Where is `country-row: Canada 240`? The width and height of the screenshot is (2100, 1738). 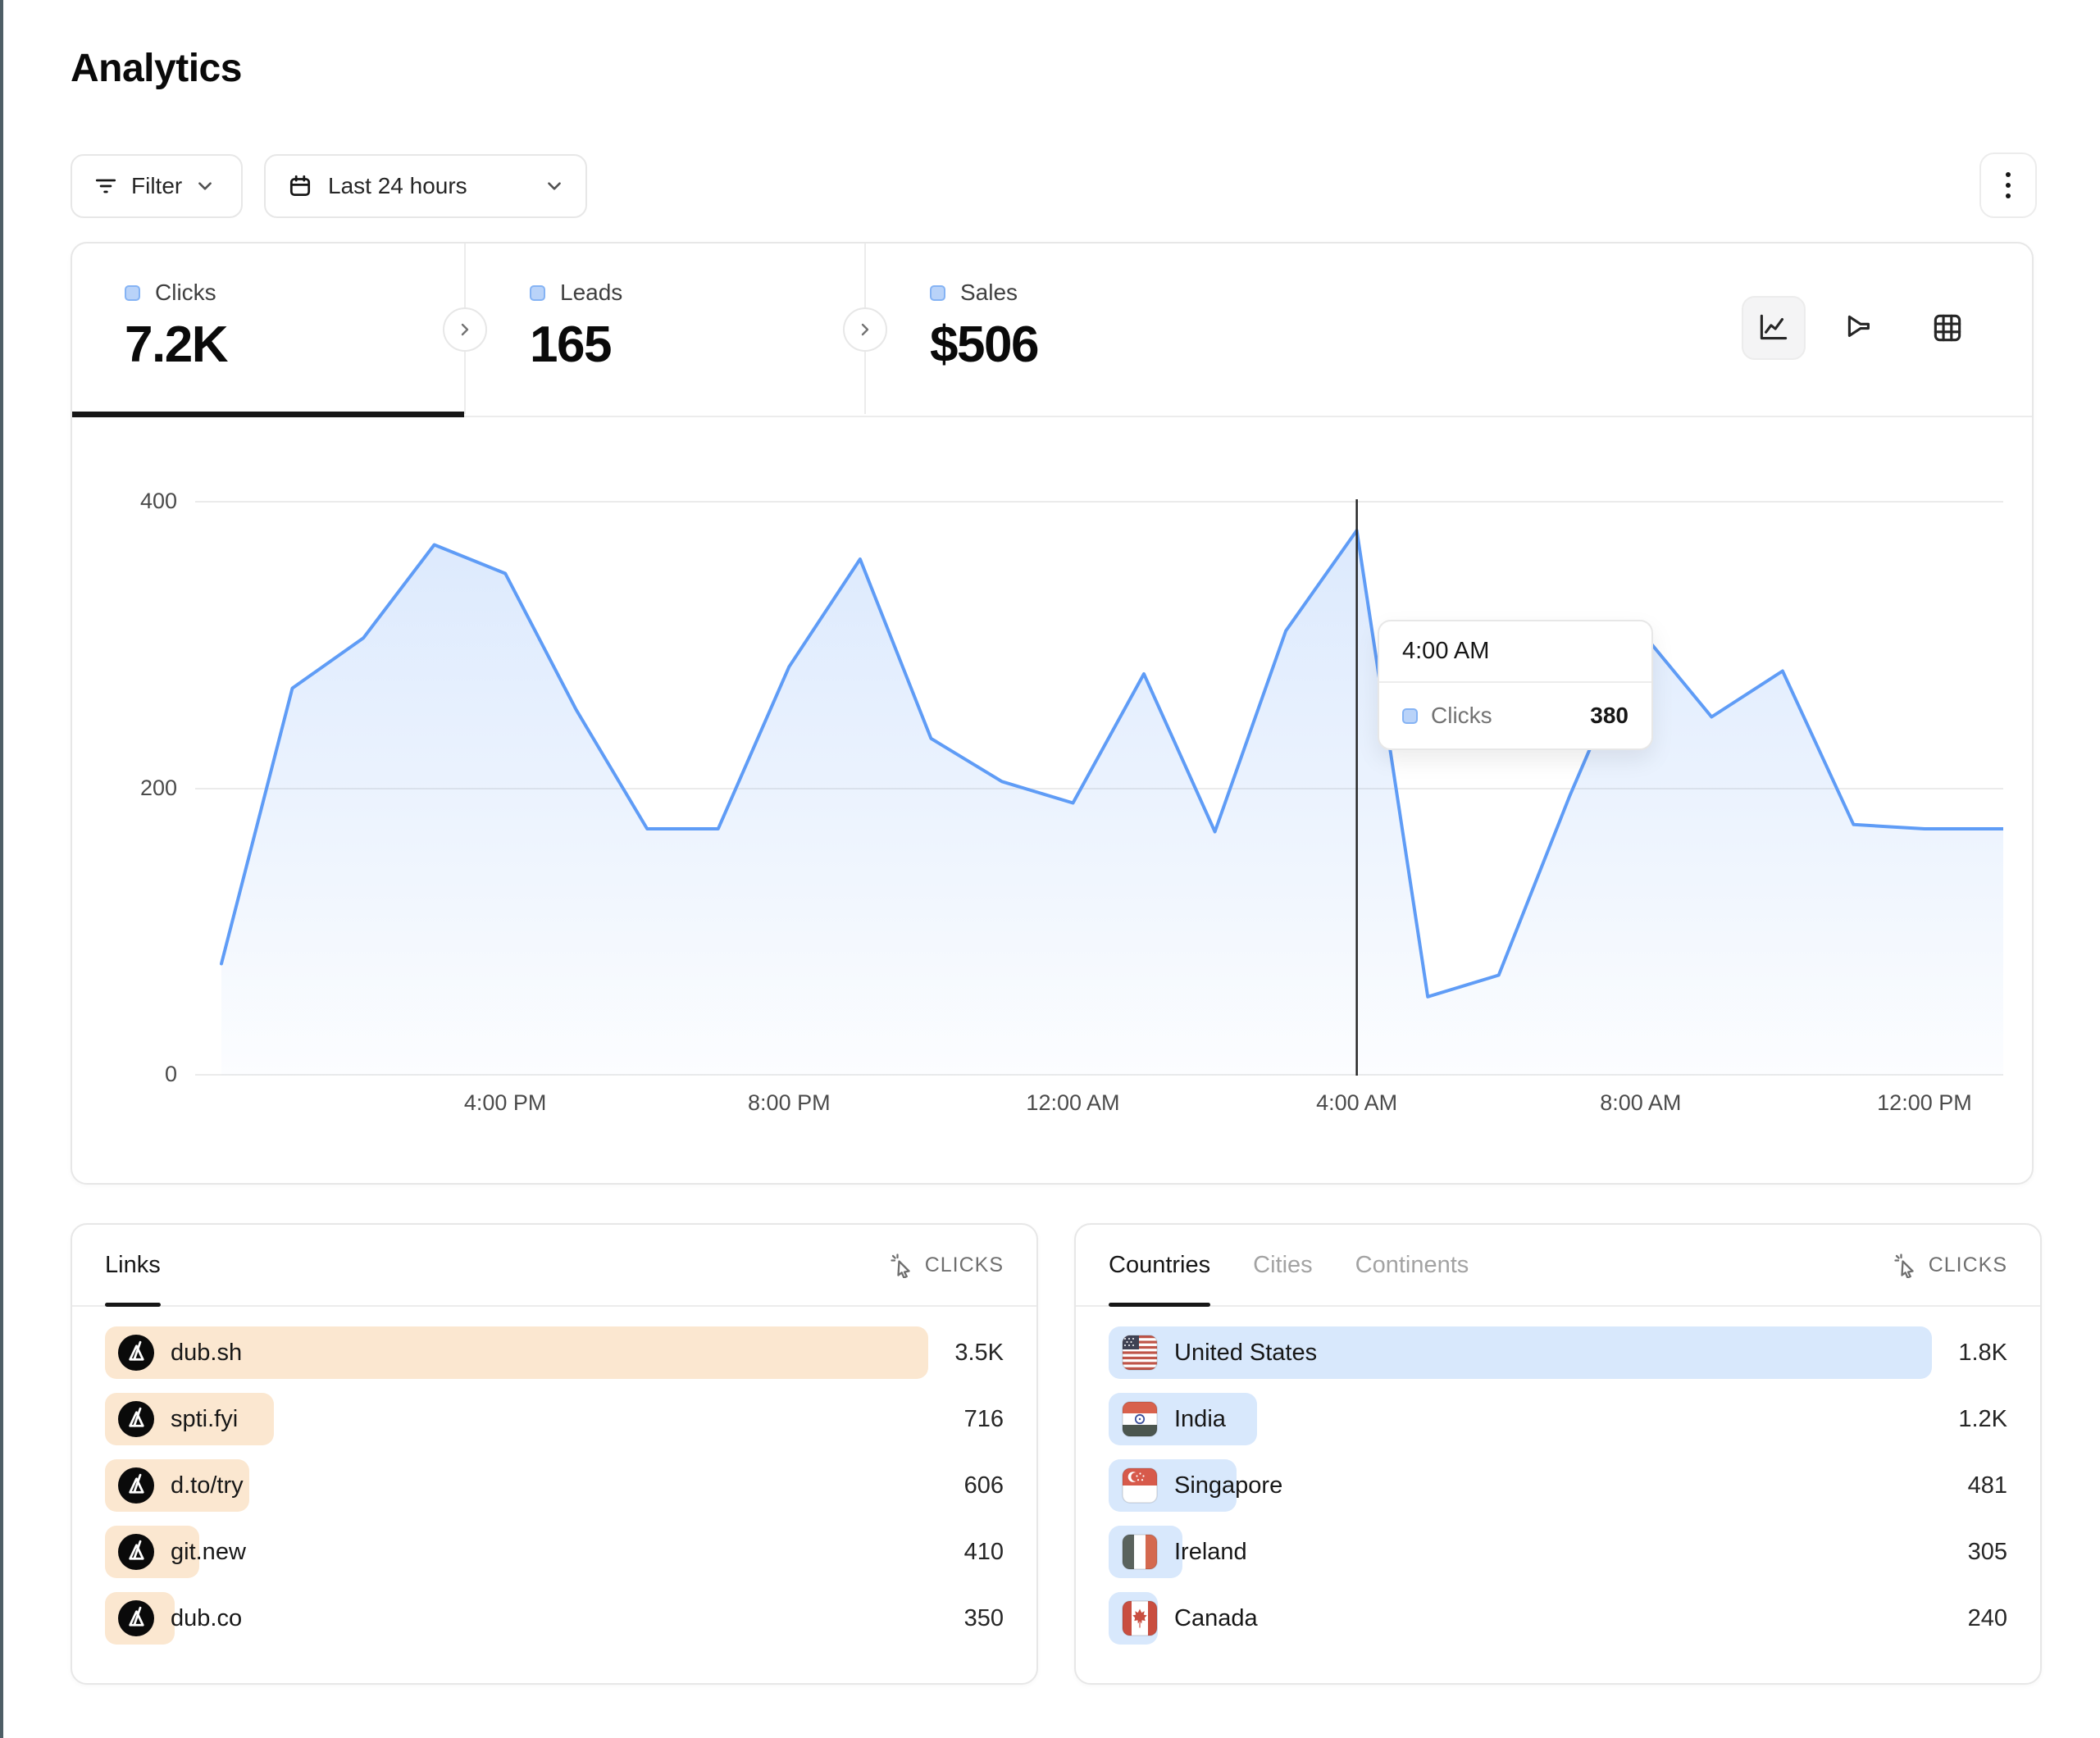 country-row: Canada 240 is located at coordinates (1558, 1618).